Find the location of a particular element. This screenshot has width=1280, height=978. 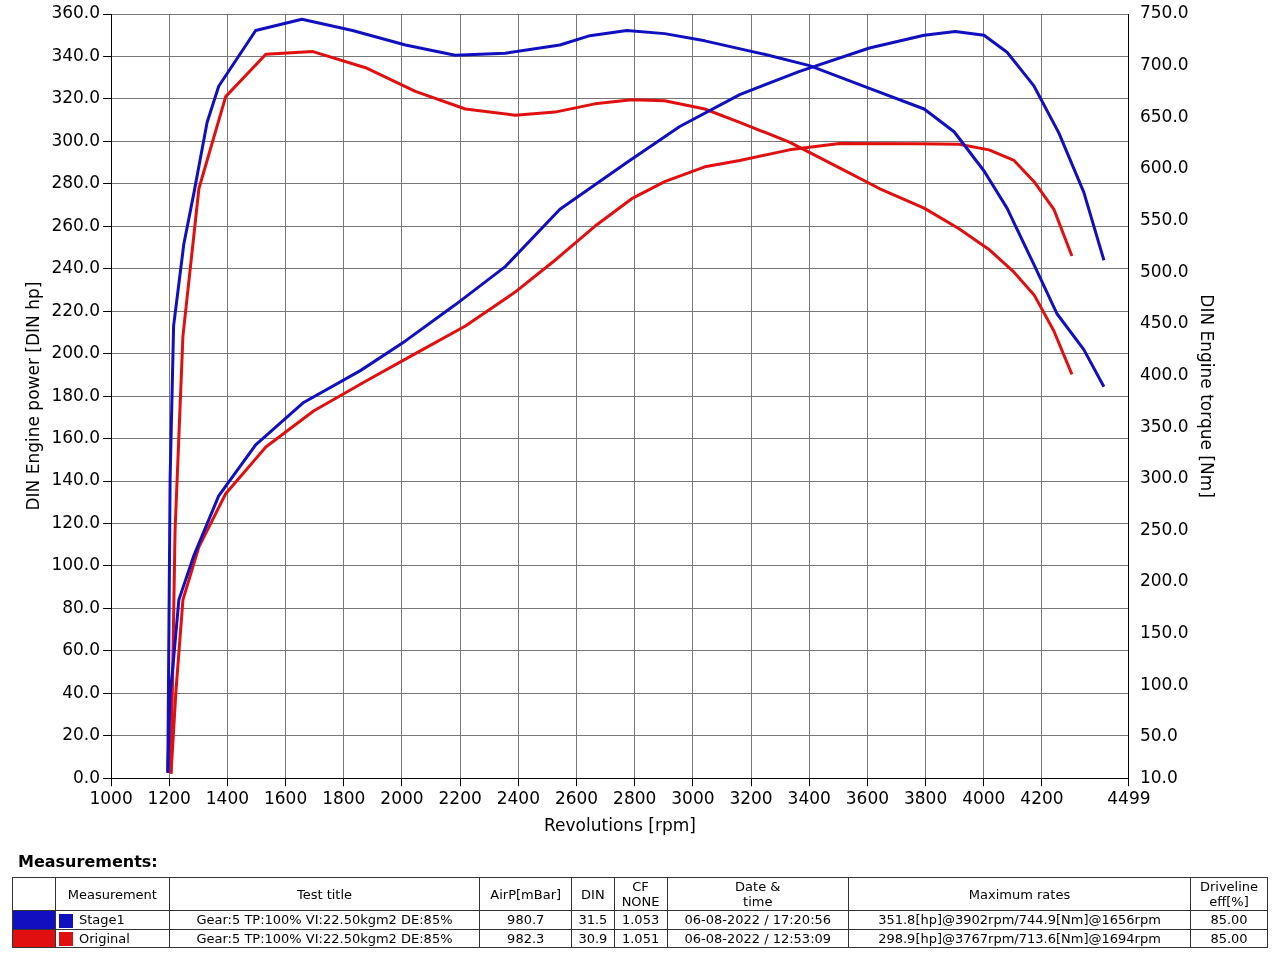

text: 351.8[hp]@3902rpm/744.9[Nm]@1656rpm is located at coordinates (1019, 919).